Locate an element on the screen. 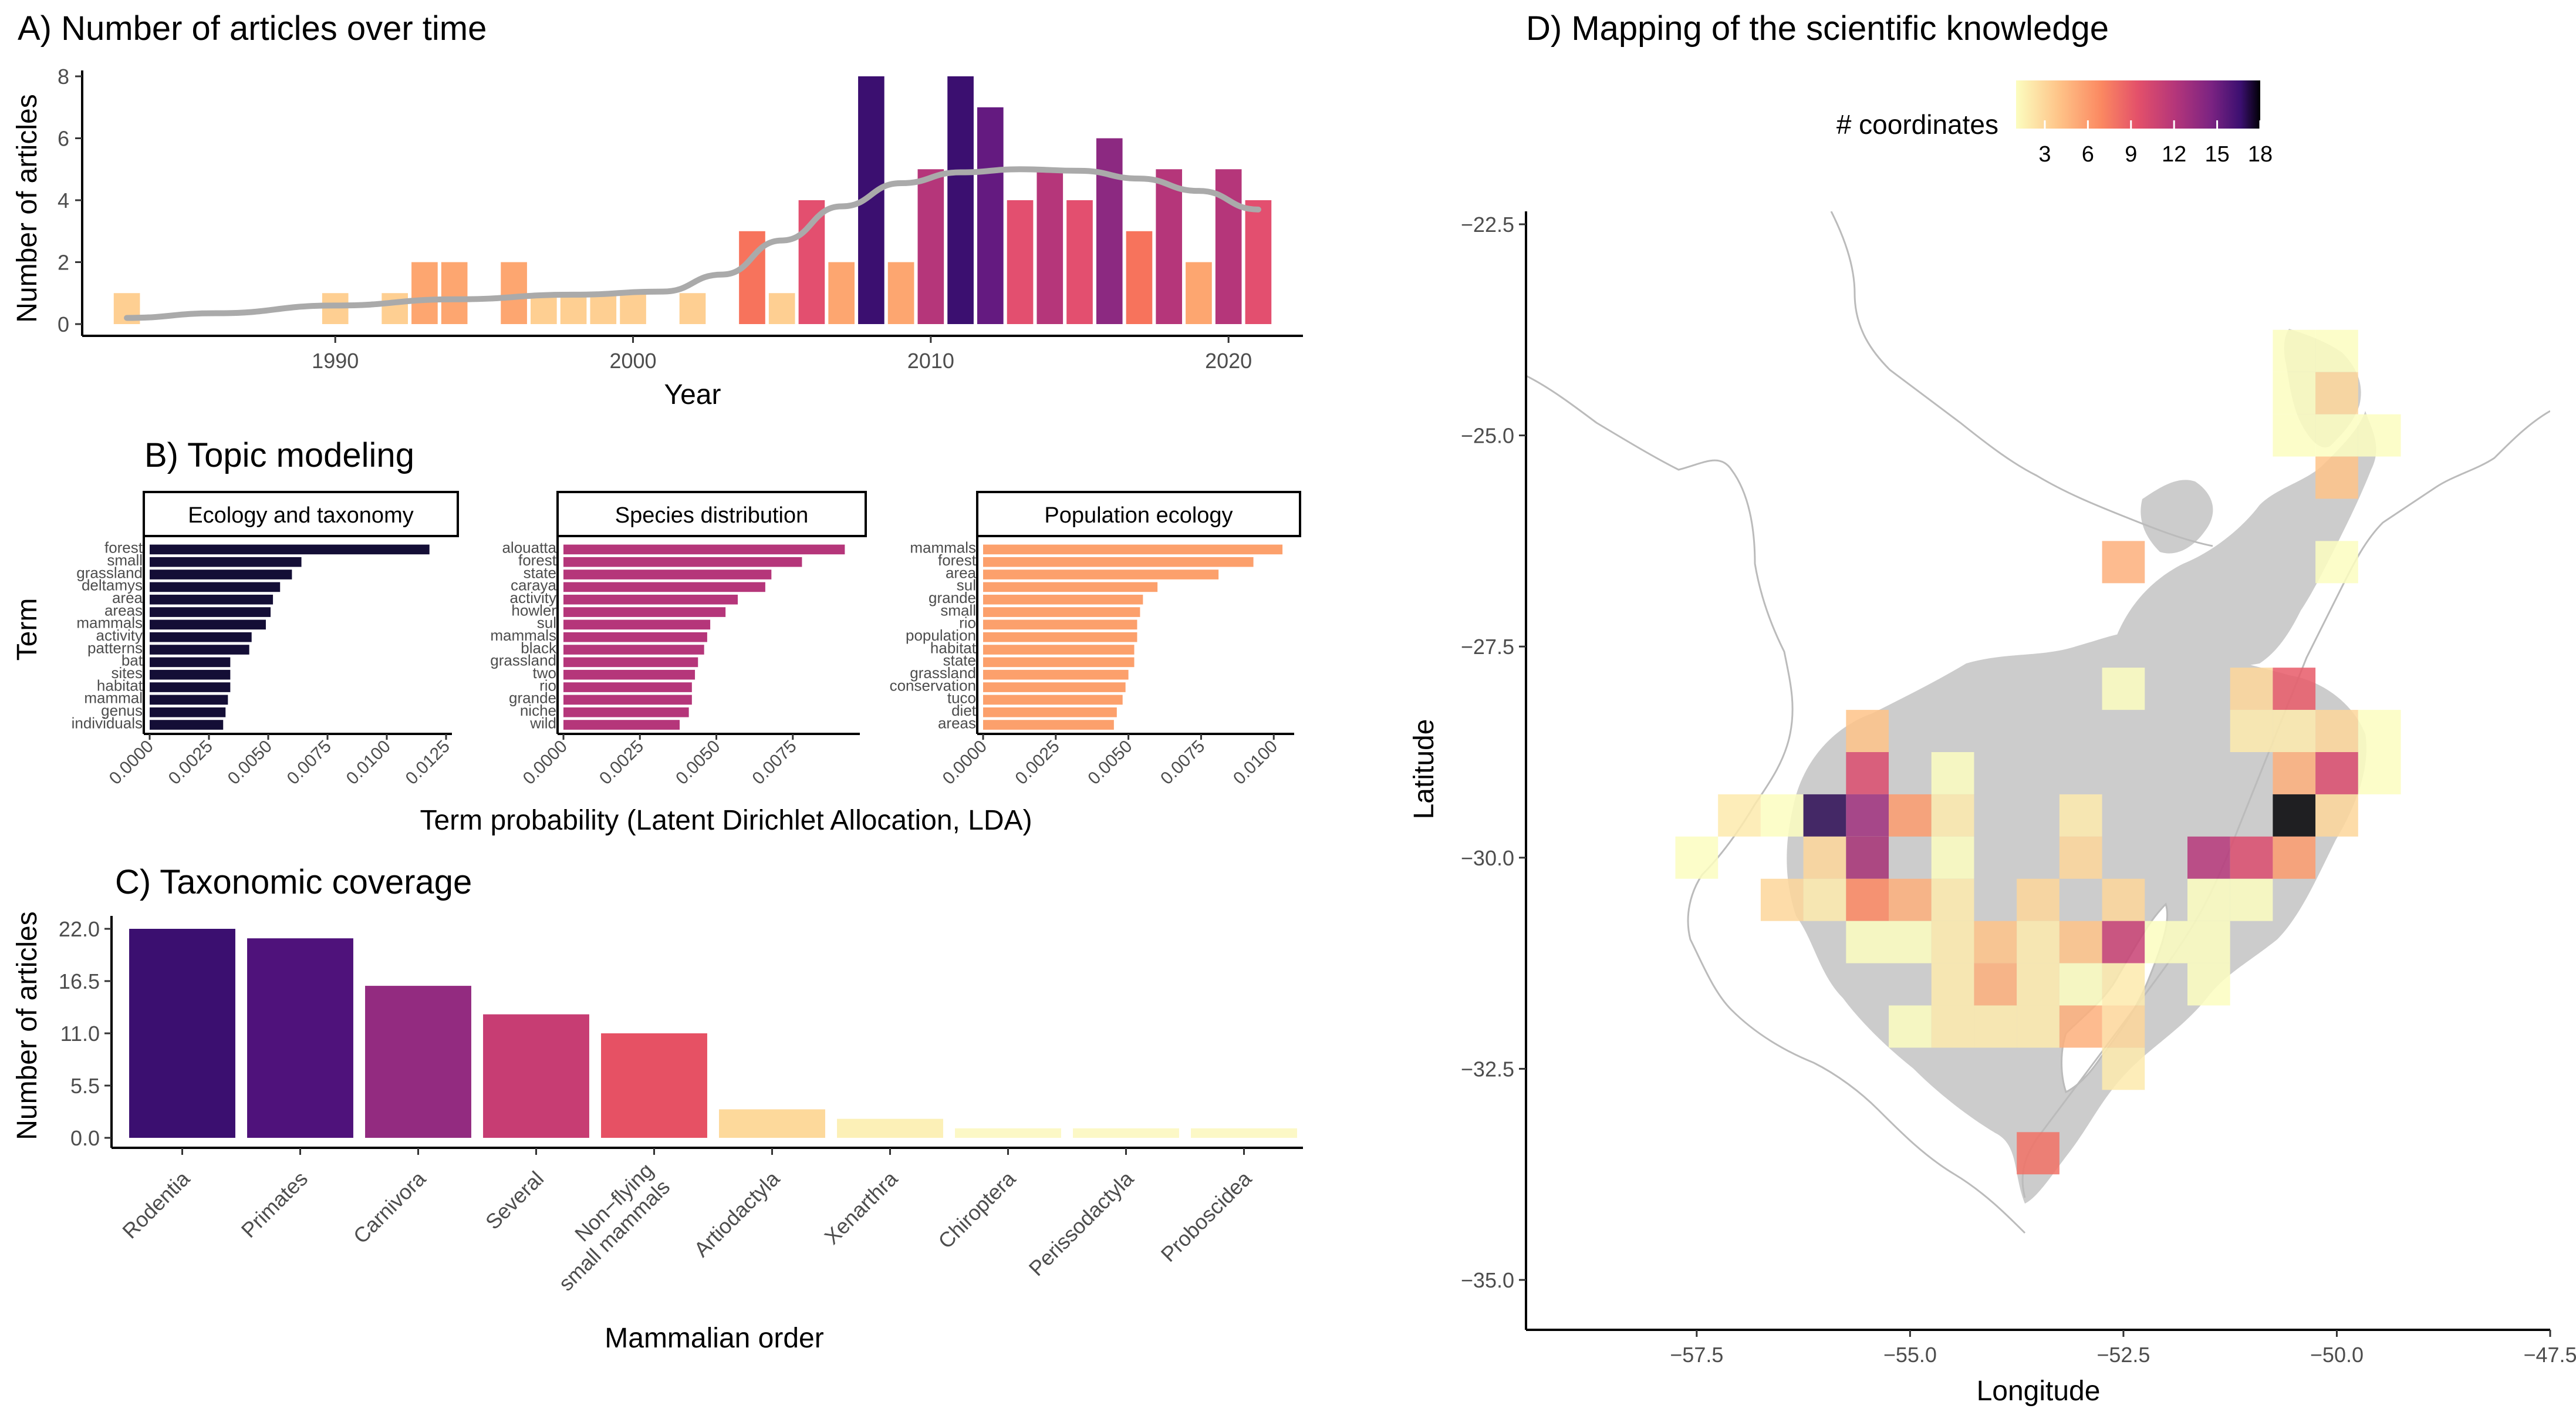 The height and width of the screenshot is (1422, 2576). term-label: alouatta is located at coordinates (529, 548).